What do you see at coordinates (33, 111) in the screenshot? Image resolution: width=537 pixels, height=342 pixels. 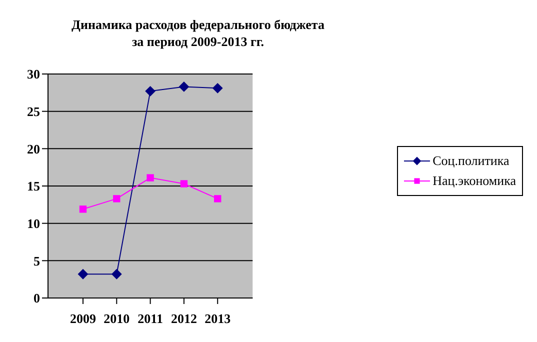 I see `y-tick-label: 25` at bounding box center [33, 111].